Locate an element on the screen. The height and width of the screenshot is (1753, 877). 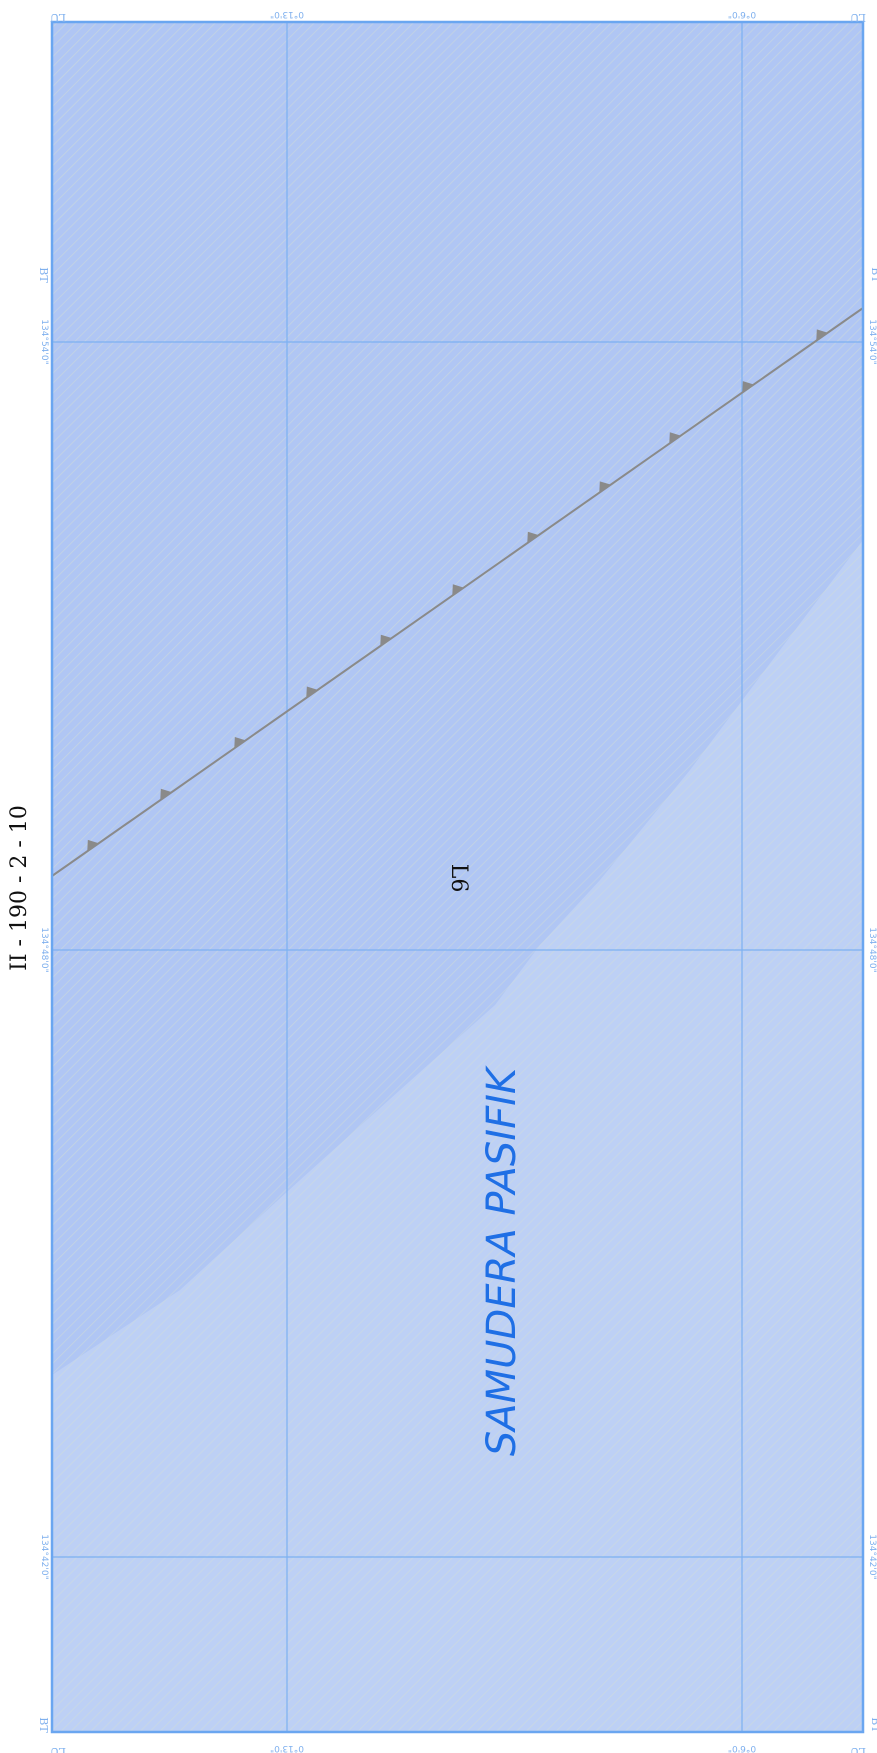
longitude-label-right-1: 134°54'0" is located at coordinates (872, 341).